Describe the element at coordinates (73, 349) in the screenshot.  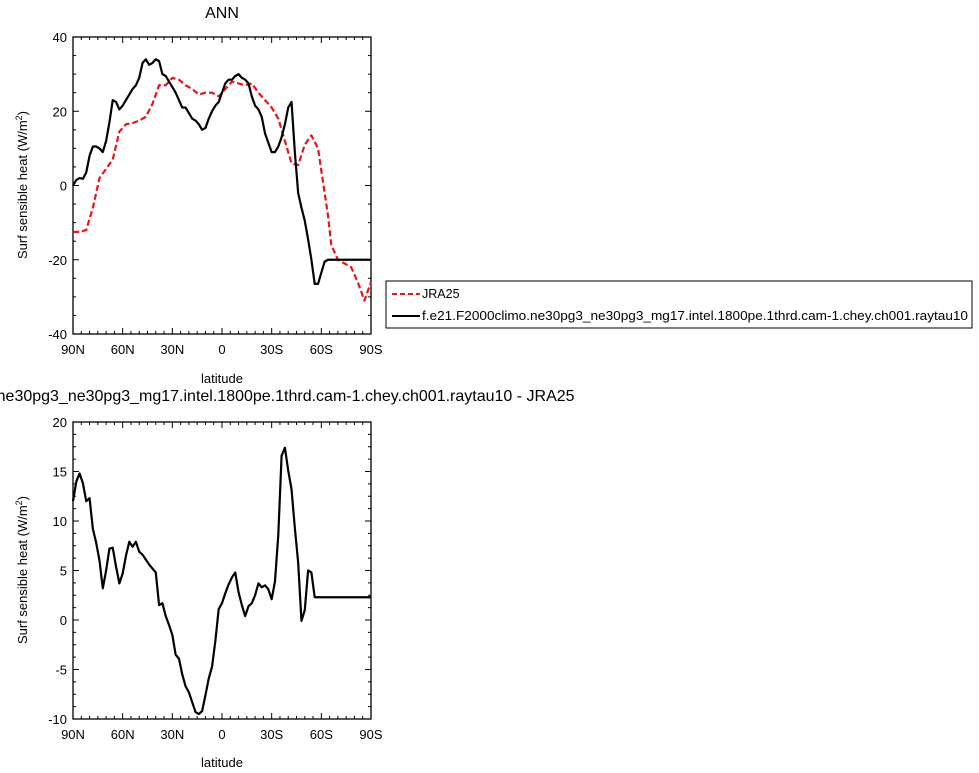
I see `top-xtick-label: 90N` at that location.